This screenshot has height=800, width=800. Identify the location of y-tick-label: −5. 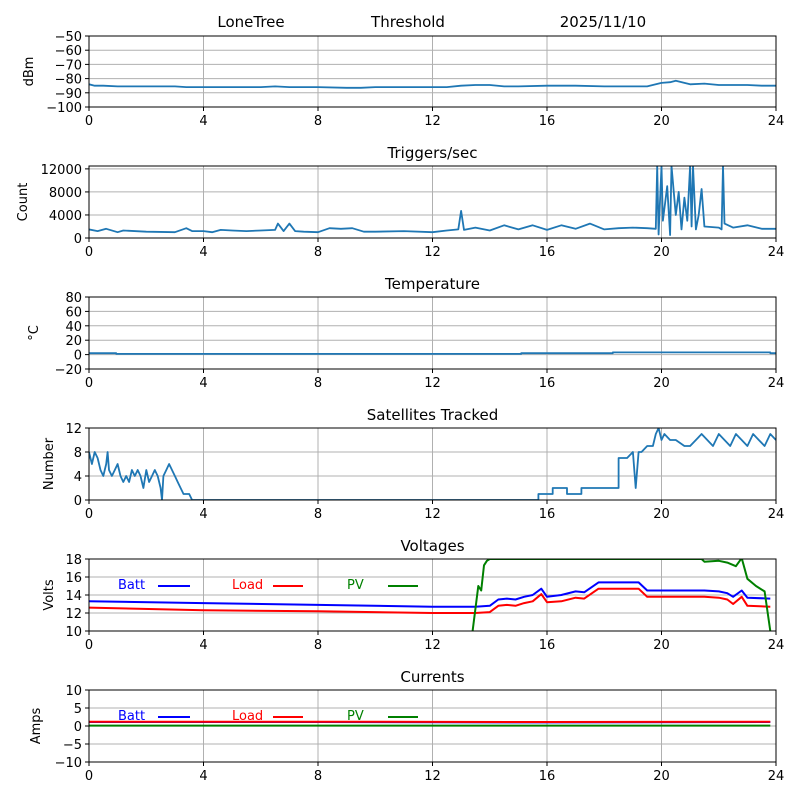
(72, 745).